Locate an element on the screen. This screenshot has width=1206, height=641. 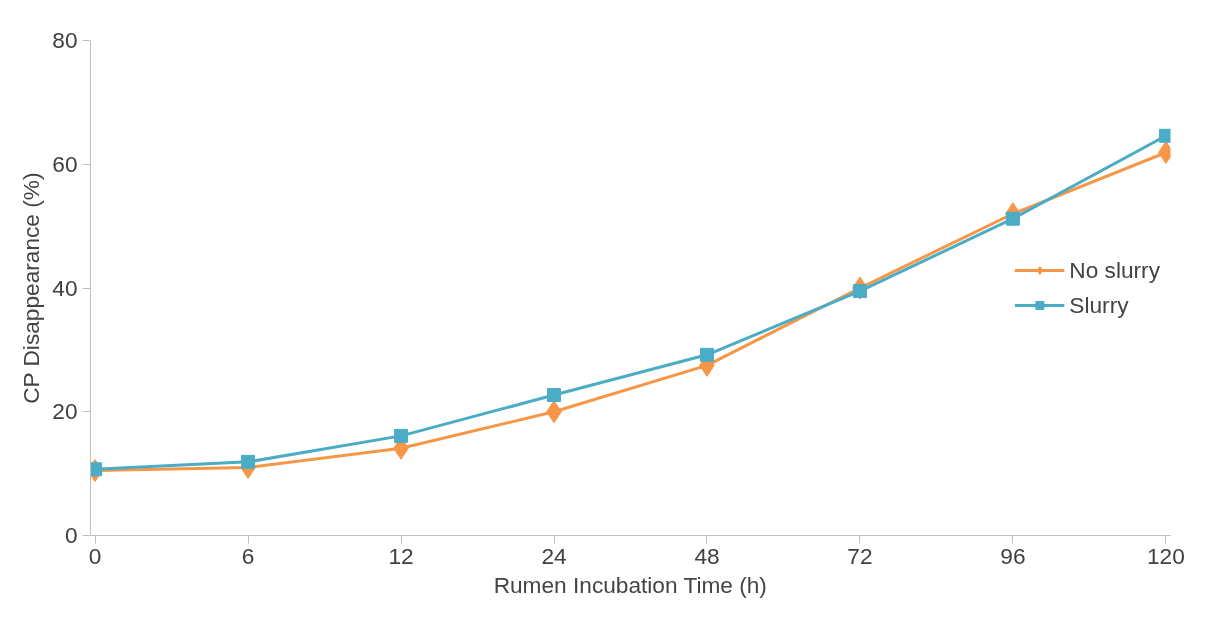
y-tick-label: 20 is located at coordinates (65, 411).